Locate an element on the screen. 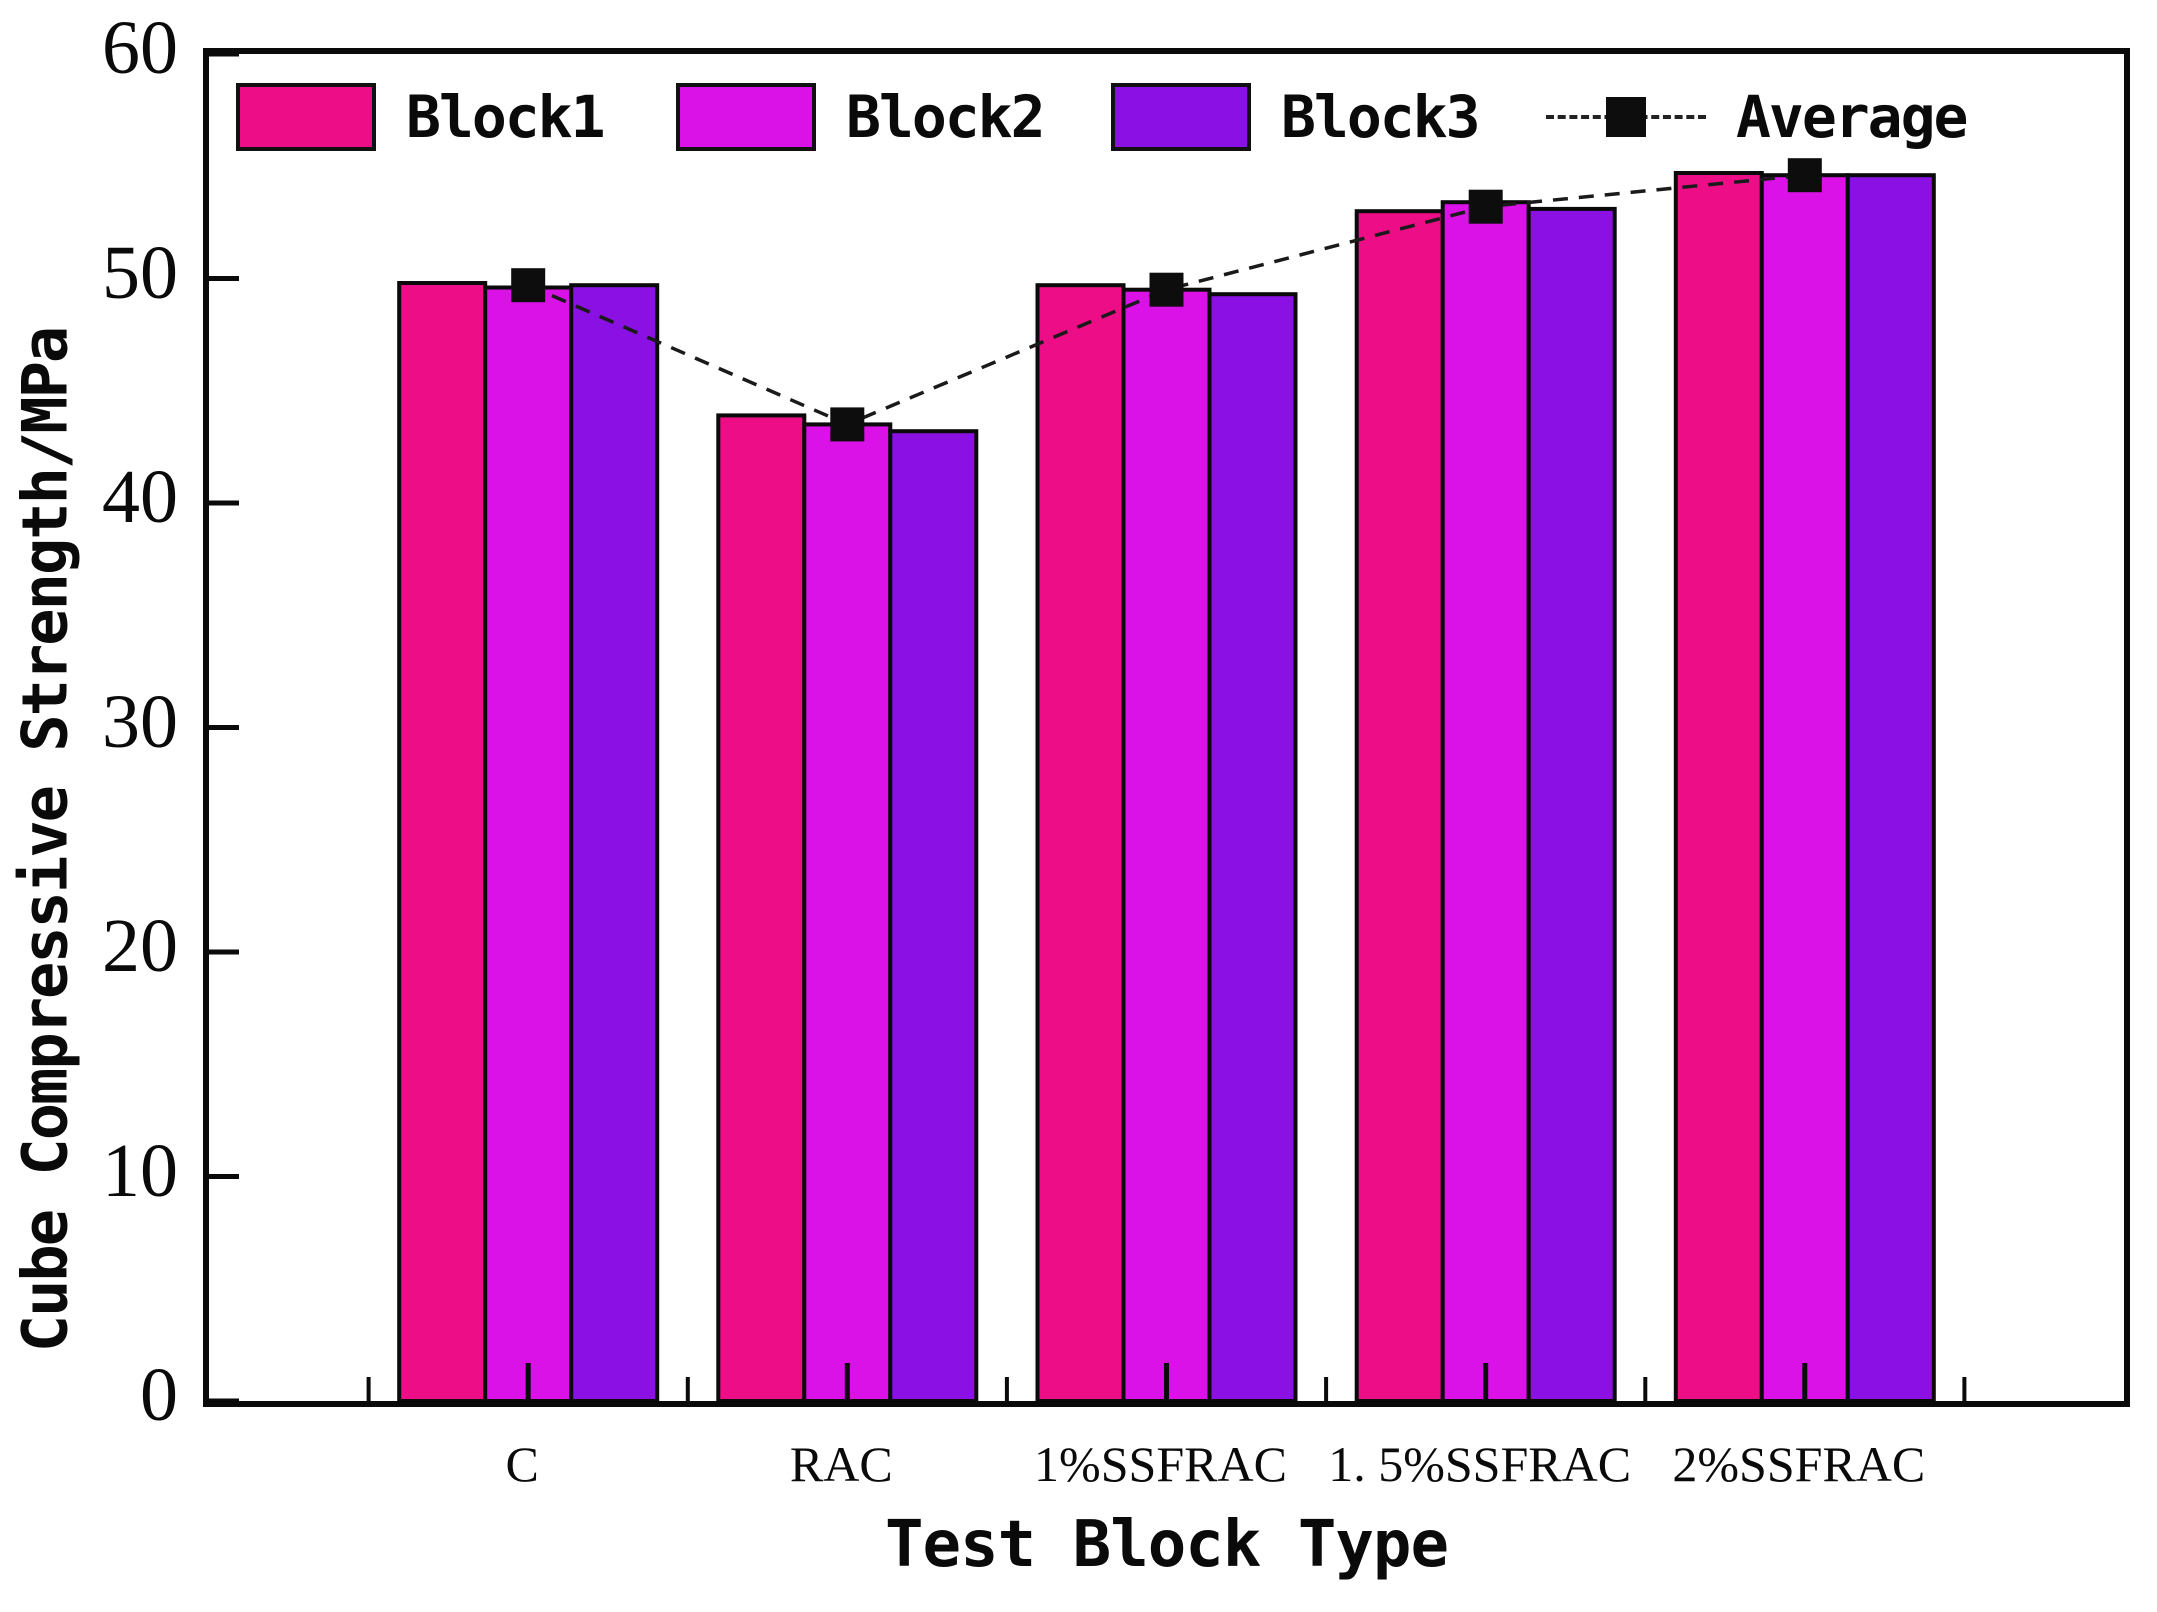 The width and height of the screenshot is (2157, 1612). y-tick-label-10: 10 is located at coordinates (140, 1170).